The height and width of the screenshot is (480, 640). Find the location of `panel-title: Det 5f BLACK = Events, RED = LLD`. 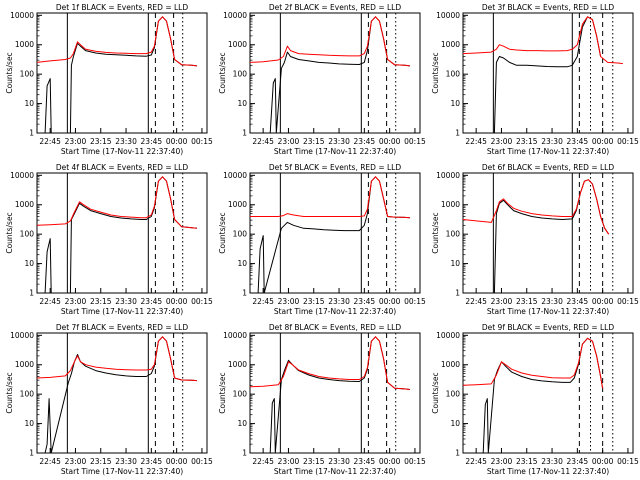

panel-title: Det 5f BLACK = Events, RED = LLD is located at coordinates (335, 167).